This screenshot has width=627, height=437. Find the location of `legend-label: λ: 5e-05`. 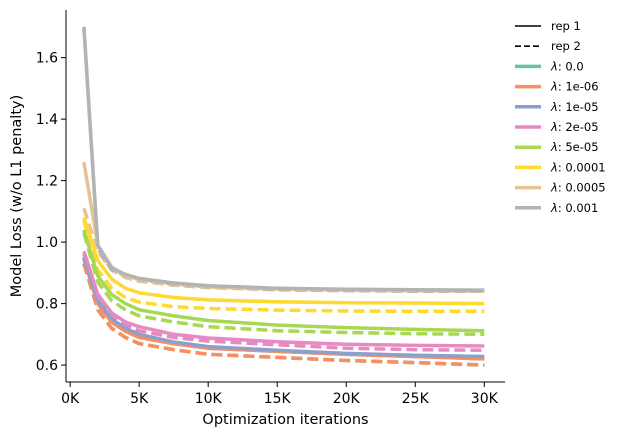

legend-label: λ: 5e-05 is located at coordinates (574, 147).